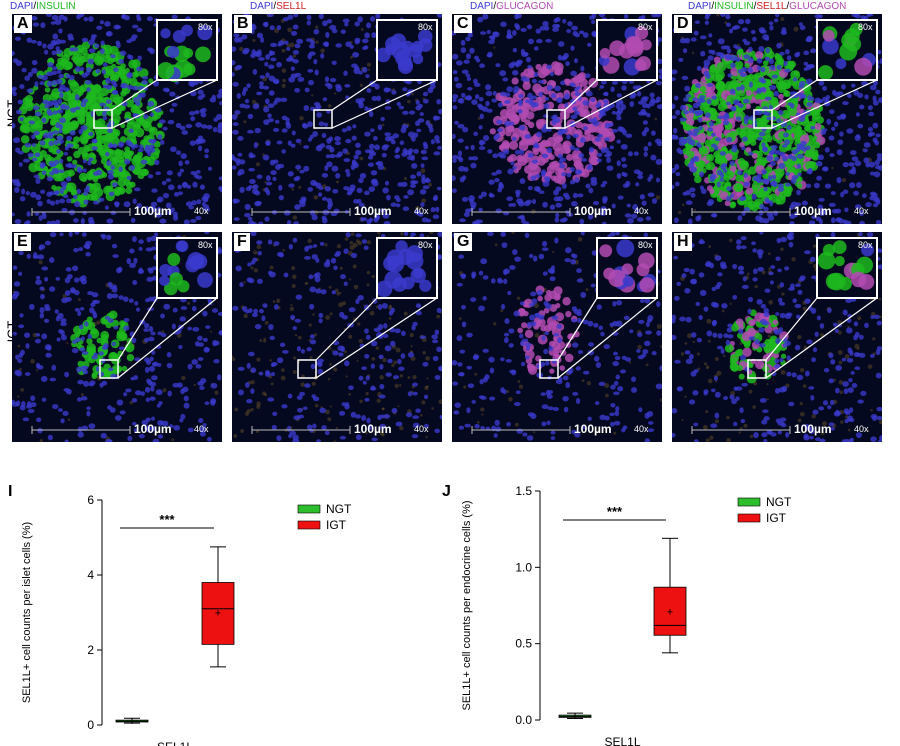 Image resolution: width=900 pixels, height=746 pixels. I want to click on panel-letter-b: B, so click(243, 24).